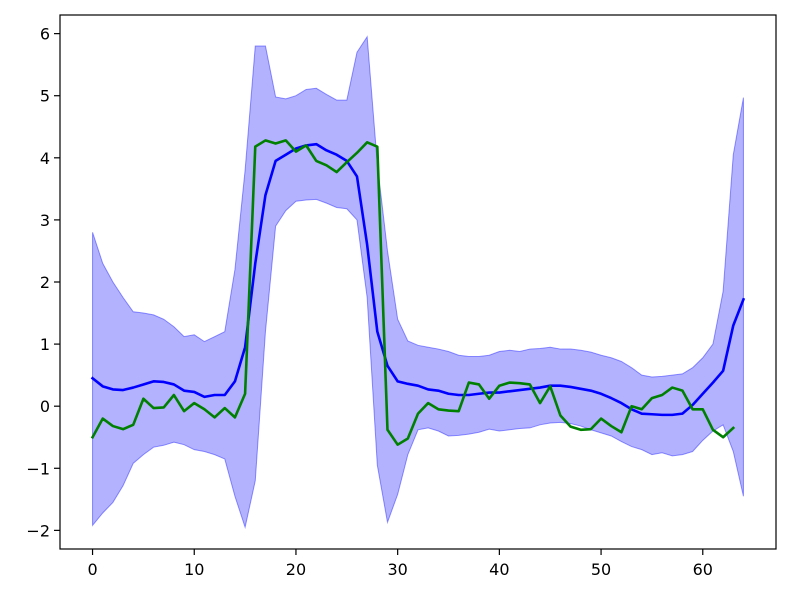 Image resolution: width=789 pixels, height=597 pixels. I want to click on y-tick-label: 5, so click(45, 96).